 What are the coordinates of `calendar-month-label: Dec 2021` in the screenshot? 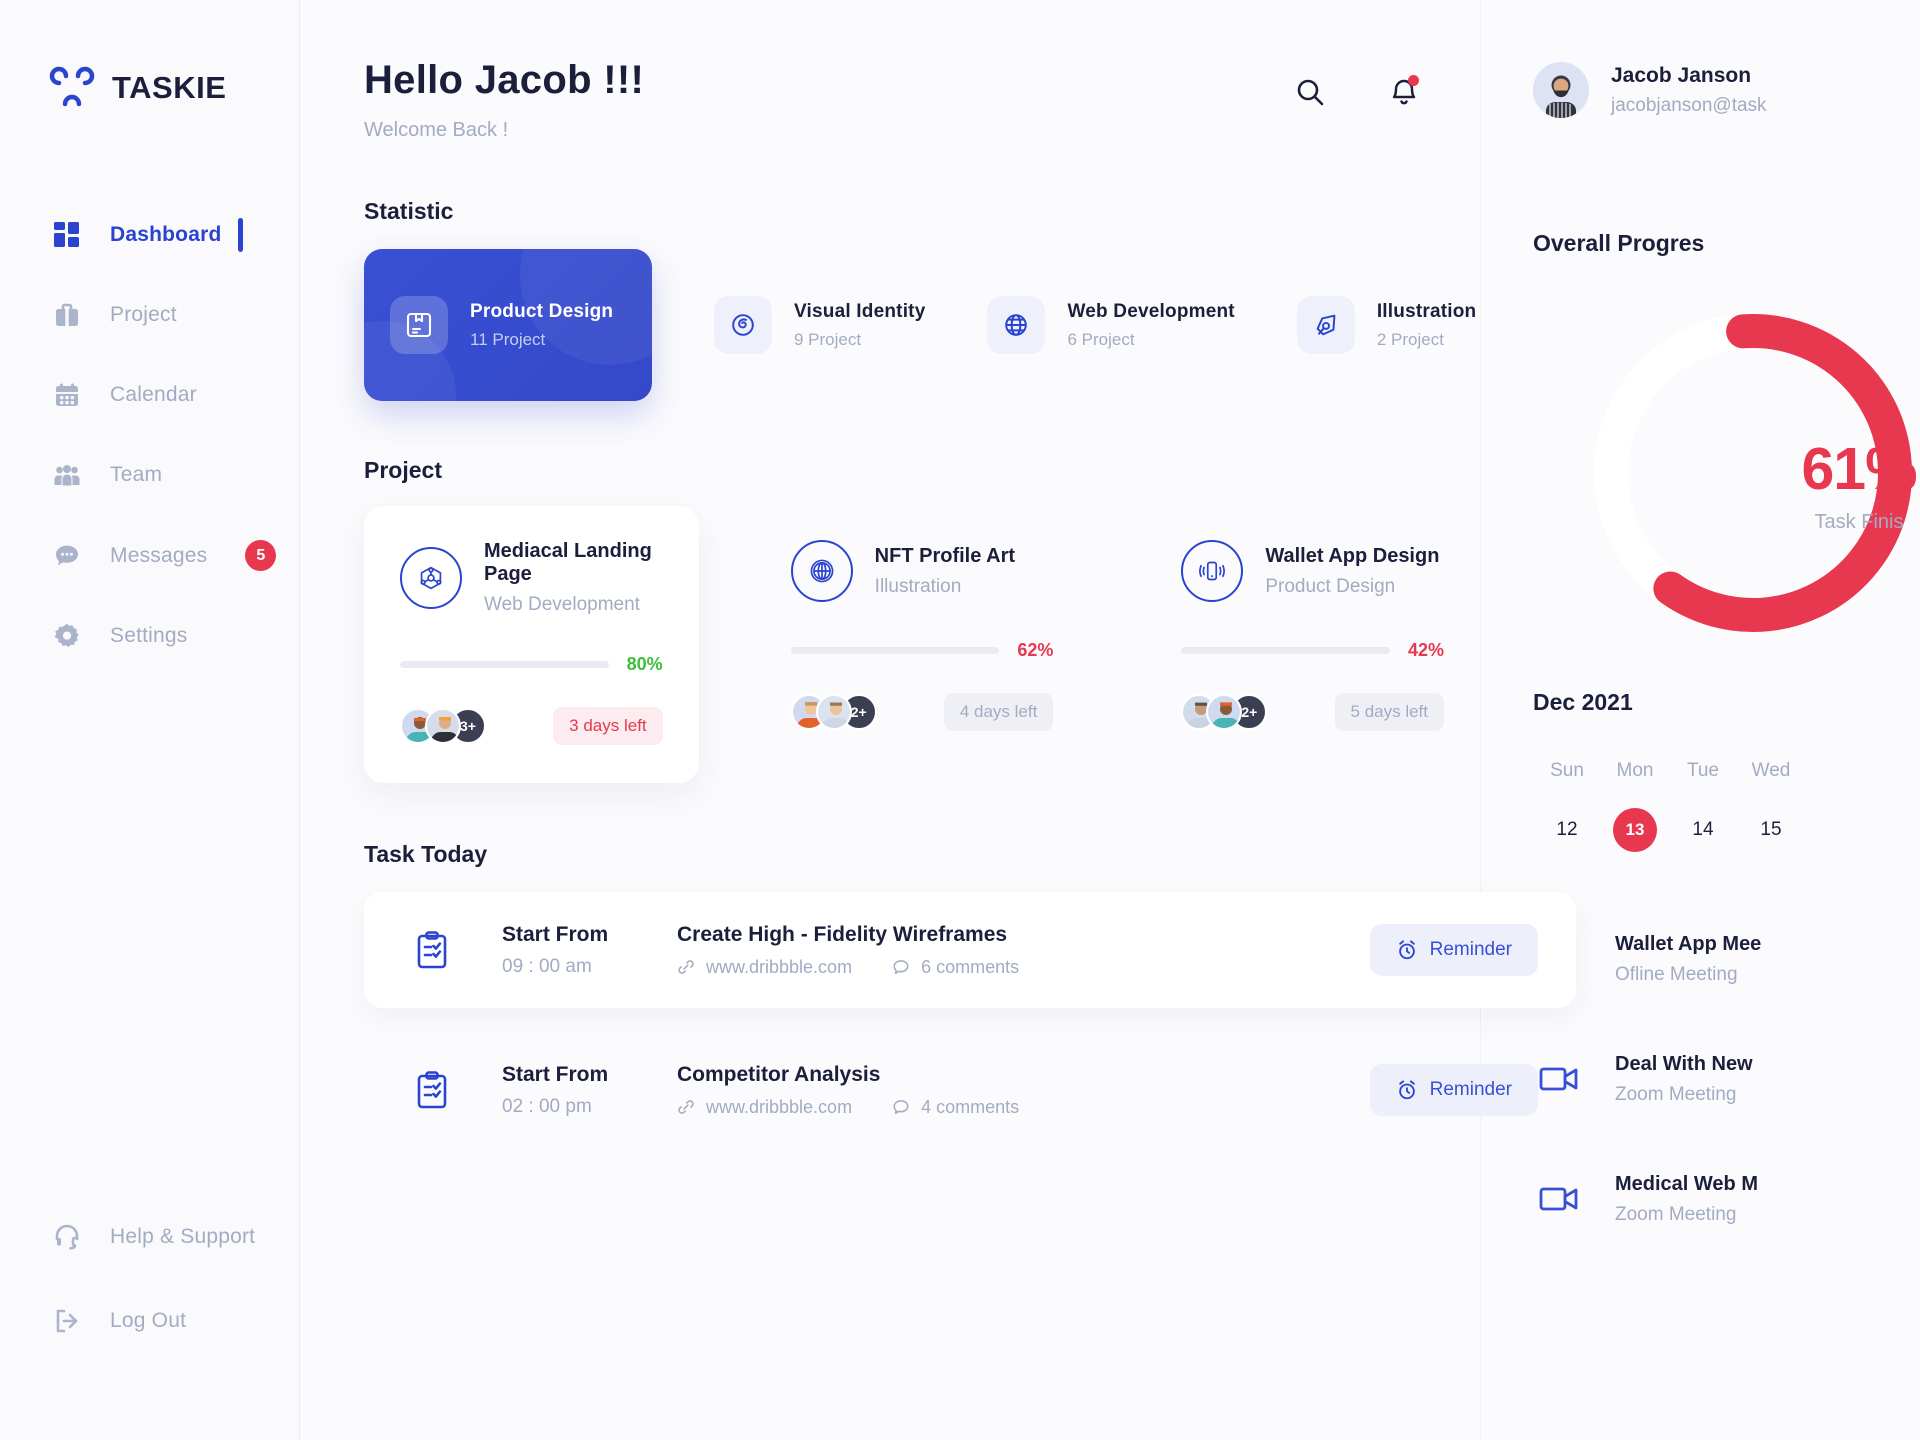 It's located at (1583, 702).